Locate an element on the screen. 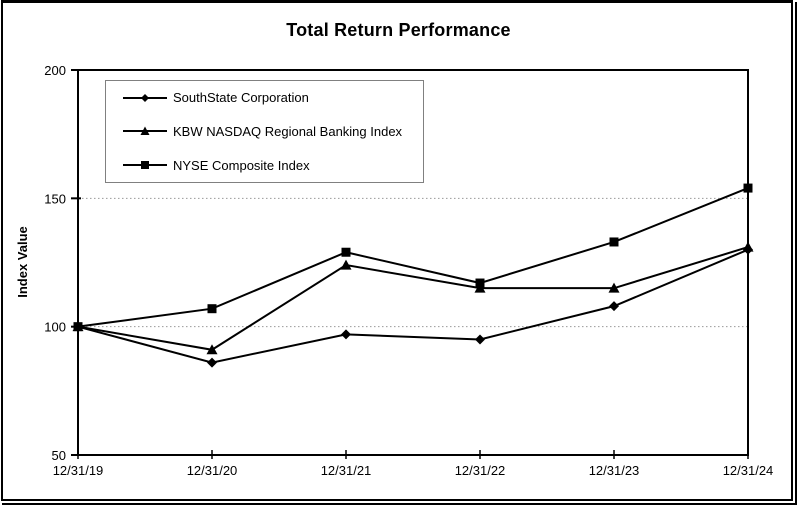 The height and width of the screenshot is (505, 797). legend-item-kbw-index: KBW NASDAQ Regional Banking Index is located at coordinates (272, 131).